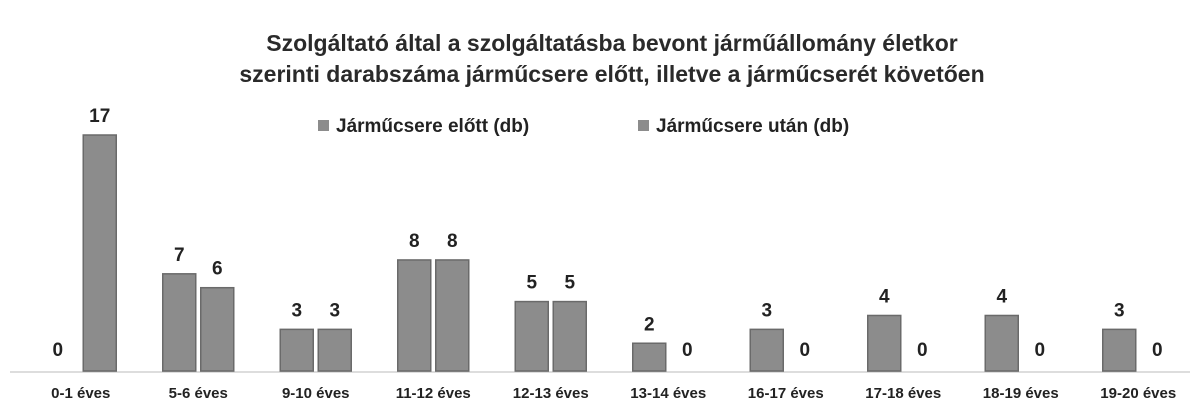 This screenshot has height=409, width=1201. What do you see at coordinates (217, 269) in the screenshot?
I see `data-label: 6` at bounding box center [217, 269].